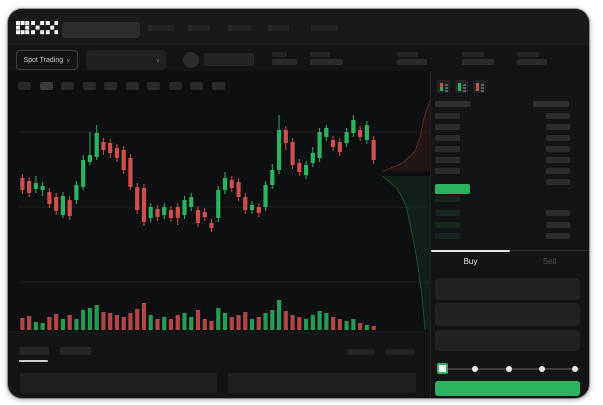  What do you see at coordinates (126, 60) in the screenshot?
I see `pair-dropdown: ∨` at bounding box center [126, 60].